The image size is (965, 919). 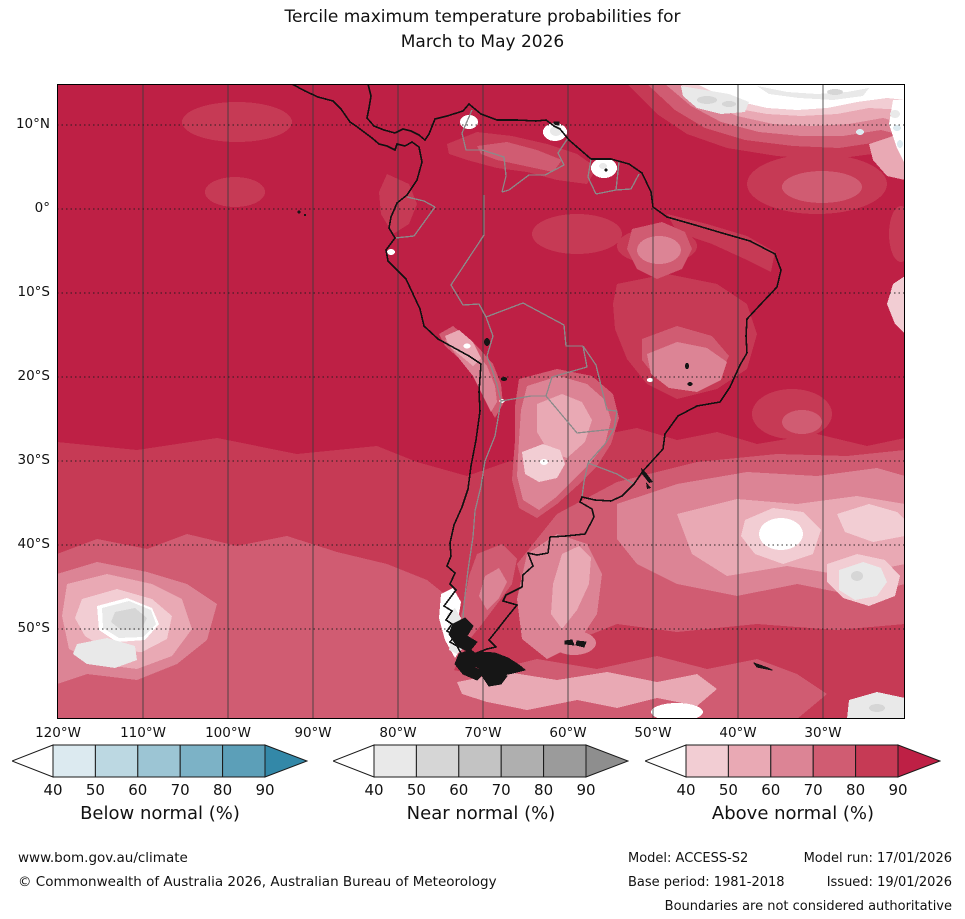 I want to click on above-tick-40: 40, so click(x=686, y=790).